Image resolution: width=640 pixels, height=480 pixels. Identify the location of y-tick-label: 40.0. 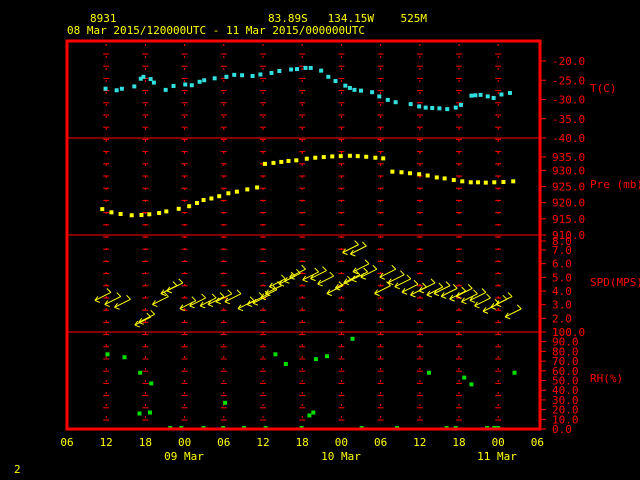
(565, 390).